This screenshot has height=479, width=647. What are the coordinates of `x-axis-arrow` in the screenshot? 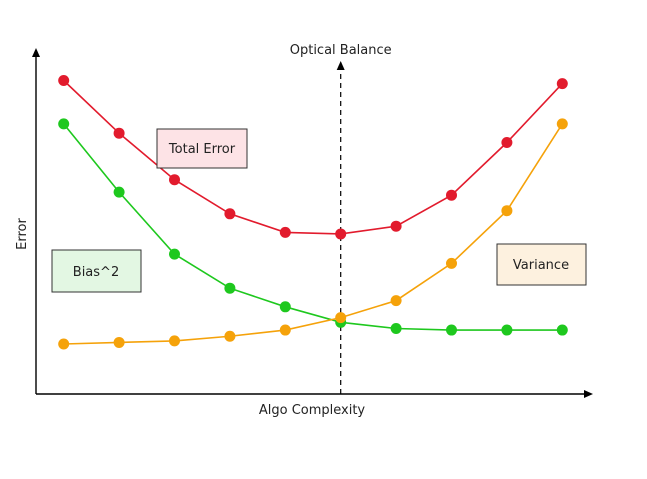 It's located at (588, 394).